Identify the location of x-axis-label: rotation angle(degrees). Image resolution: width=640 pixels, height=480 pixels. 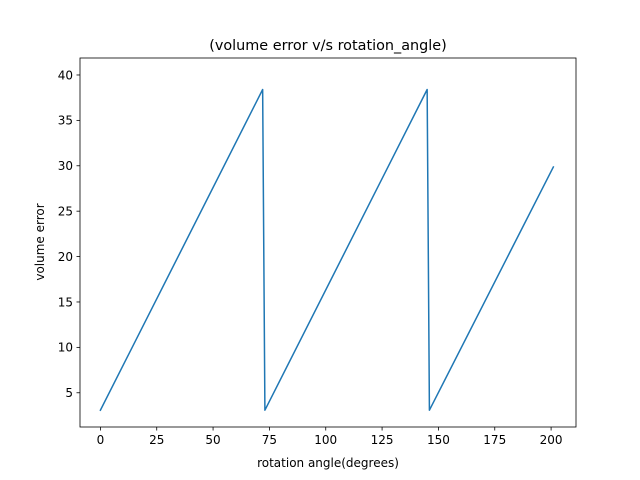
(328, 463).